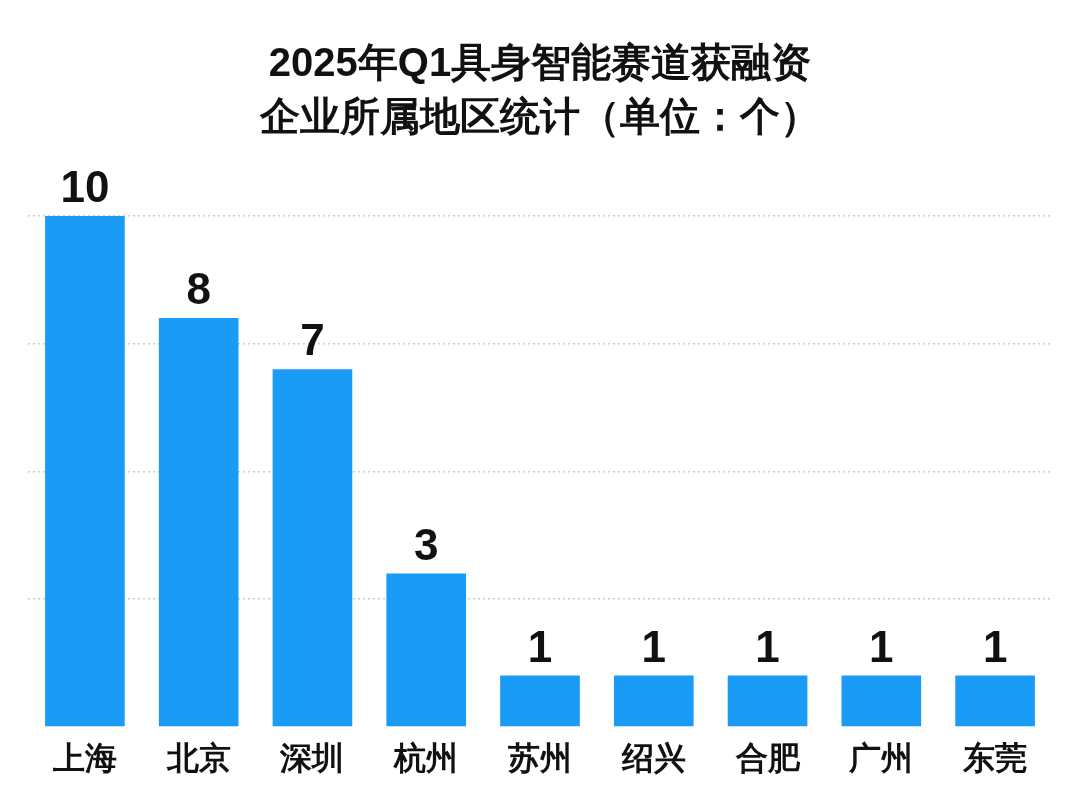 This screenshot has height=811, width=1080. I want to click on x-tick-label: 杭州, so click(426, 757).